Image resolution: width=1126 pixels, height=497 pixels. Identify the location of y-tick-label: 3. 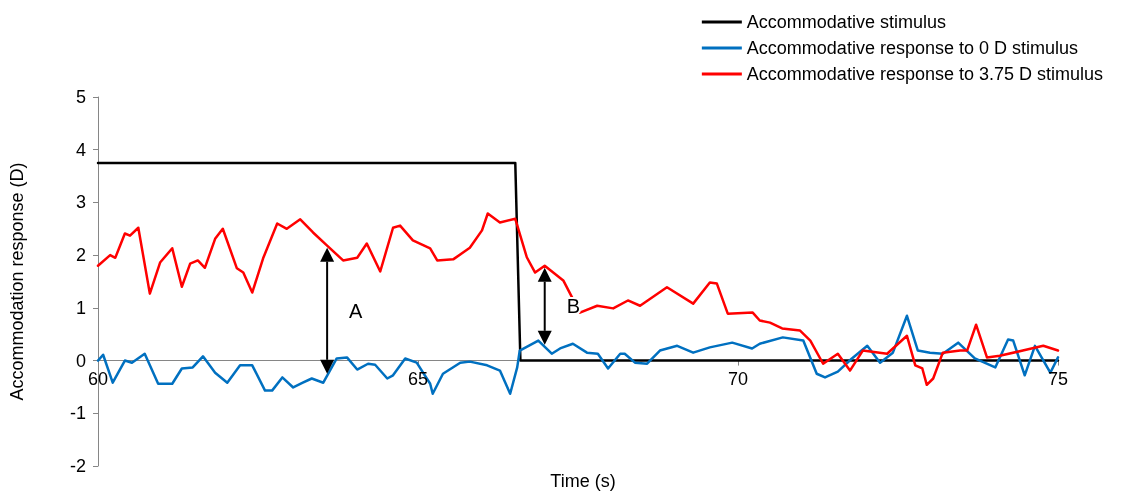
(80, 202).